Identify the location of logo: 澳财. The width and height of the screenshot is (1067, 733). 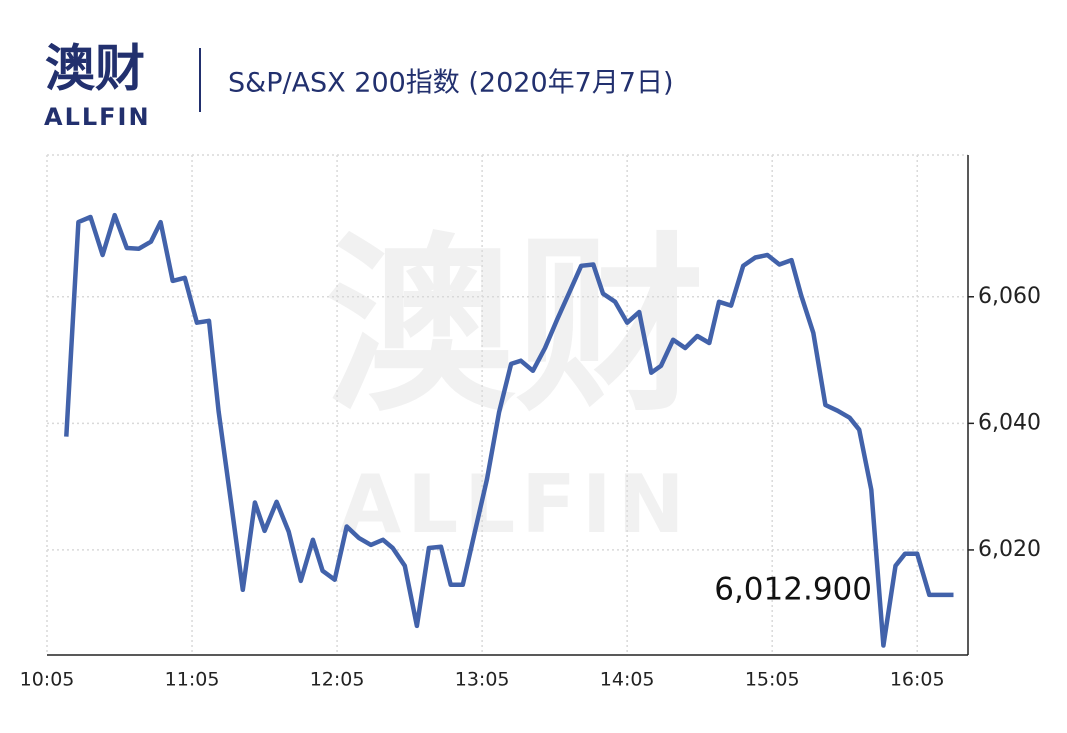
(95, 69).